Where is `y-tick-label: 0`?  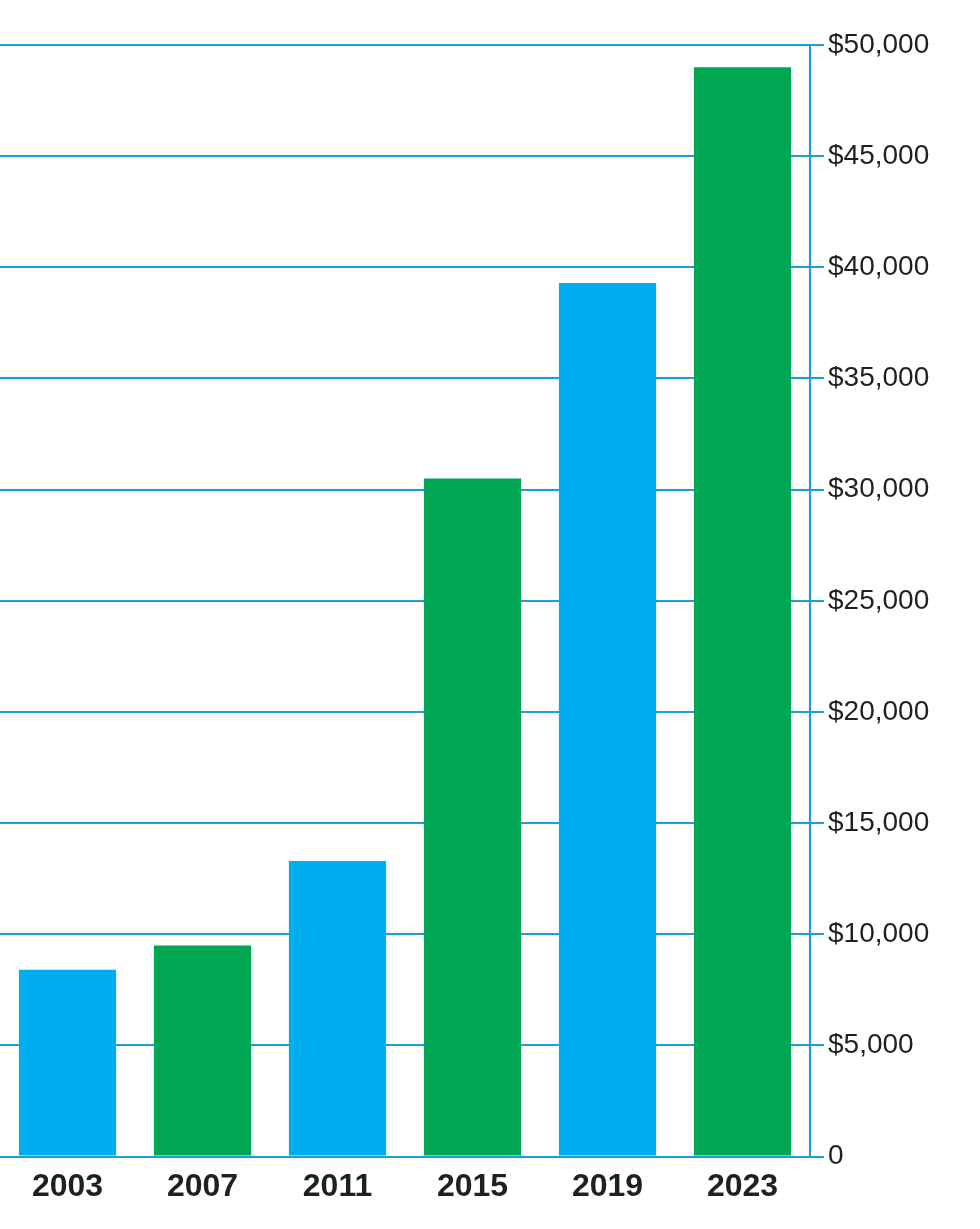 y-tick-label: 0 is located at coordinates (836, 1155).